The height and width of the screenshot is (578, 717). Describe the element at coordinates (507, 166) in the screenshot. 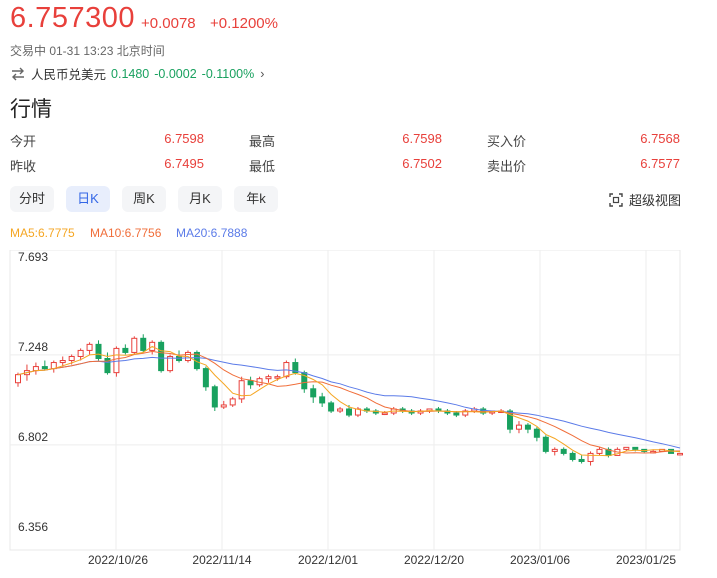

I see `ask-label: 卖出价` at that location.